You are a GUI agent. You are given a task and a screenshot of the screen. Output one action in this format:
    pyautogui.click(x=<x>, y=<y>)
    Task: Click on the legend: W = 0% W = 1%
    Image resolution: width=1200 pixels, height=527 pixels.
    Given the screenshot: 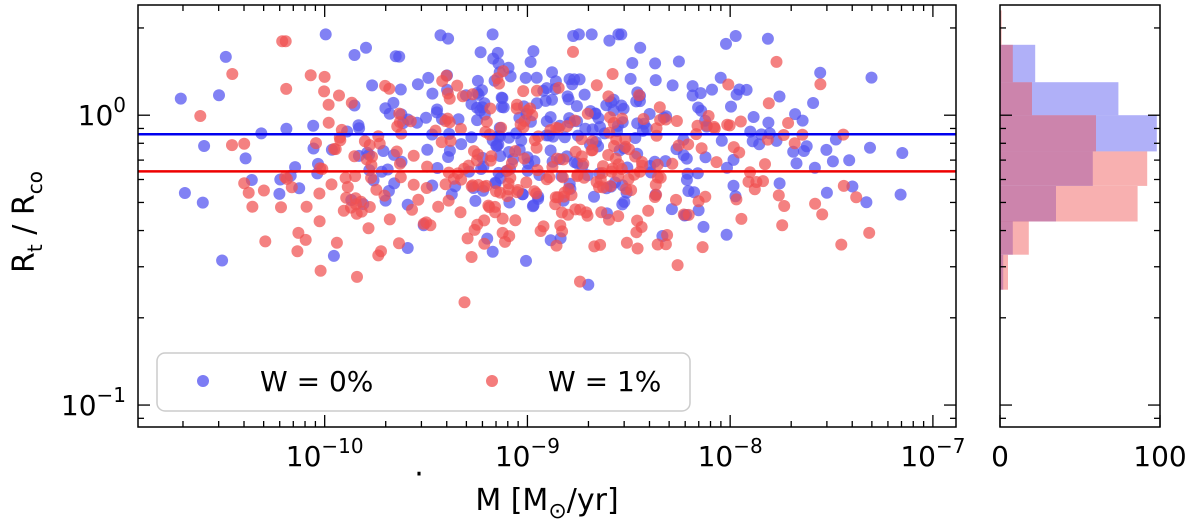 What is the action you would take?
    pyautogui.click(x=423, y=382)
    